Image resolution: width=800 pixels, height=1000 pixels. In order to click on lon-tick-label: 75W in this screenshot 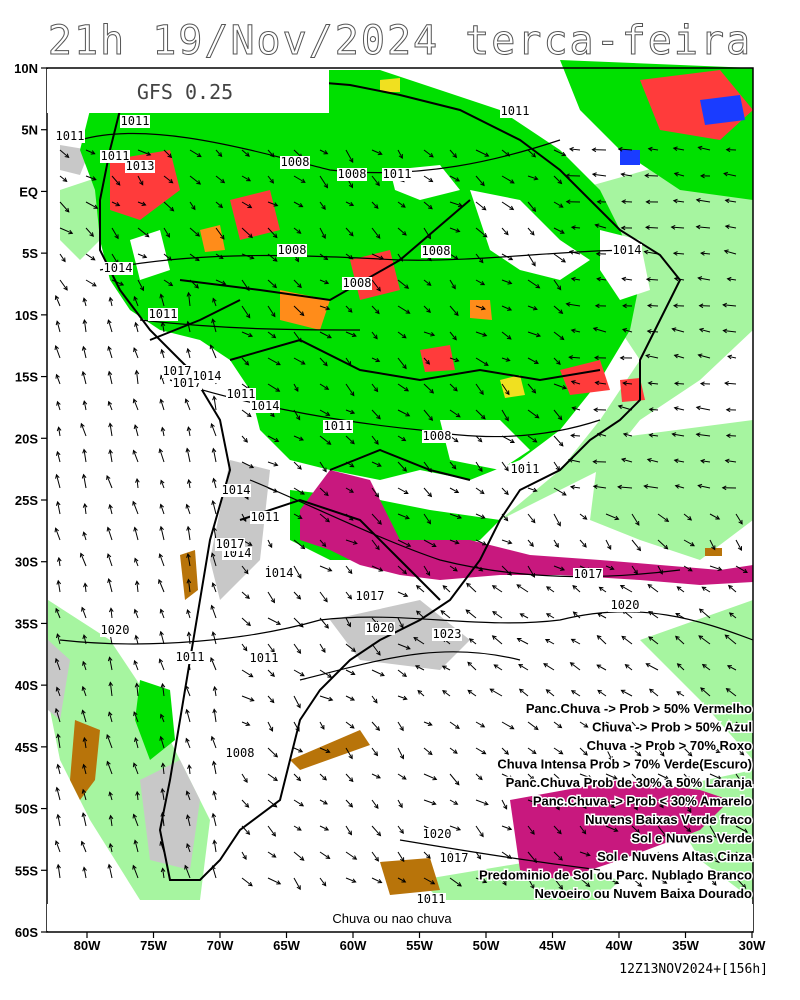, I will do `click(153, 945)`.